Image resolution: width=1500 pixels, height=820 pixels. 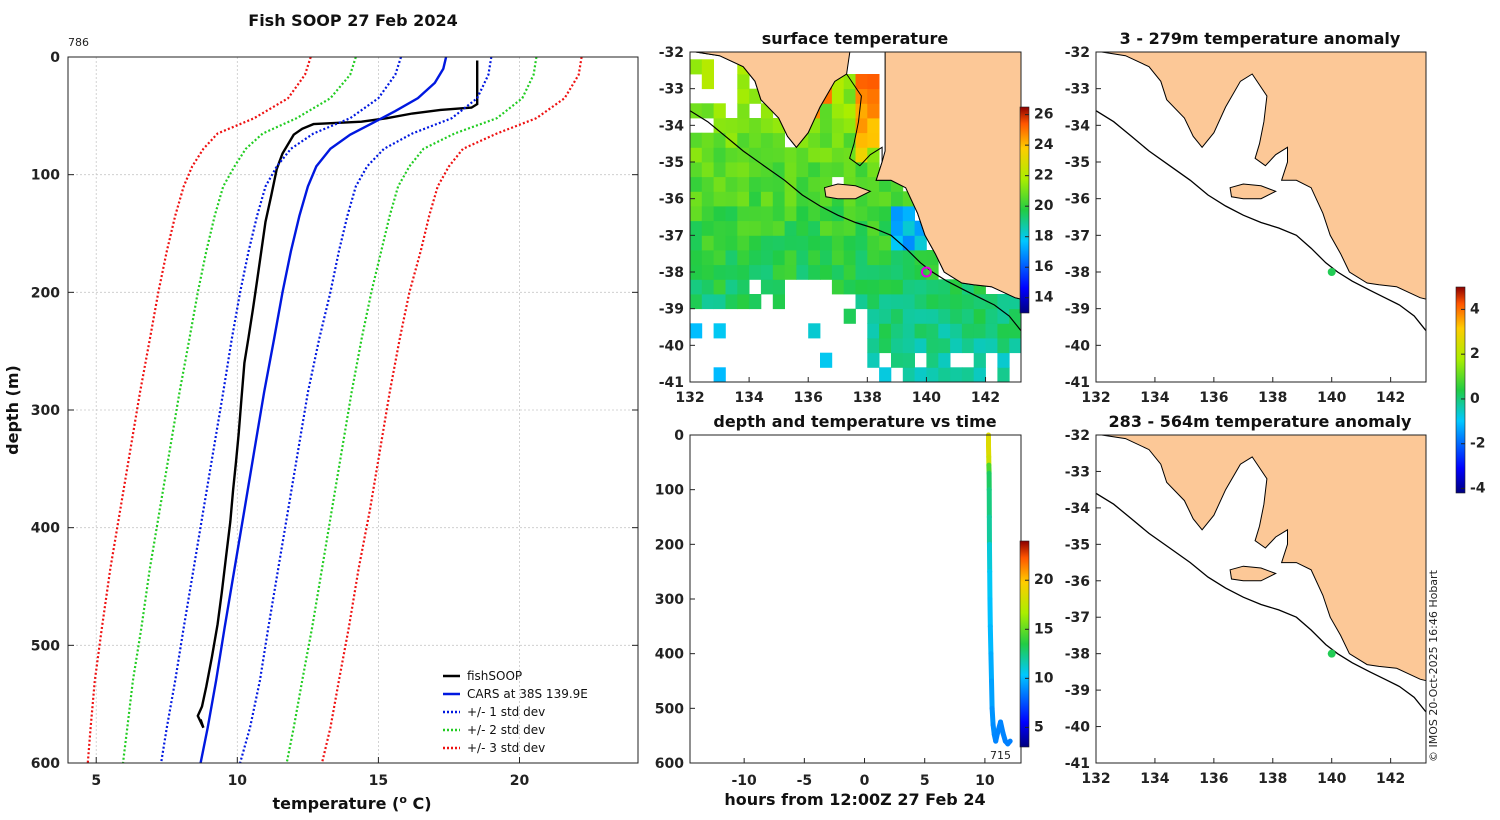 What do you see at coordinates (1460, 390) in the screenshot?
I see `anomaly-colorbar` at bounding box center [1460, 390].